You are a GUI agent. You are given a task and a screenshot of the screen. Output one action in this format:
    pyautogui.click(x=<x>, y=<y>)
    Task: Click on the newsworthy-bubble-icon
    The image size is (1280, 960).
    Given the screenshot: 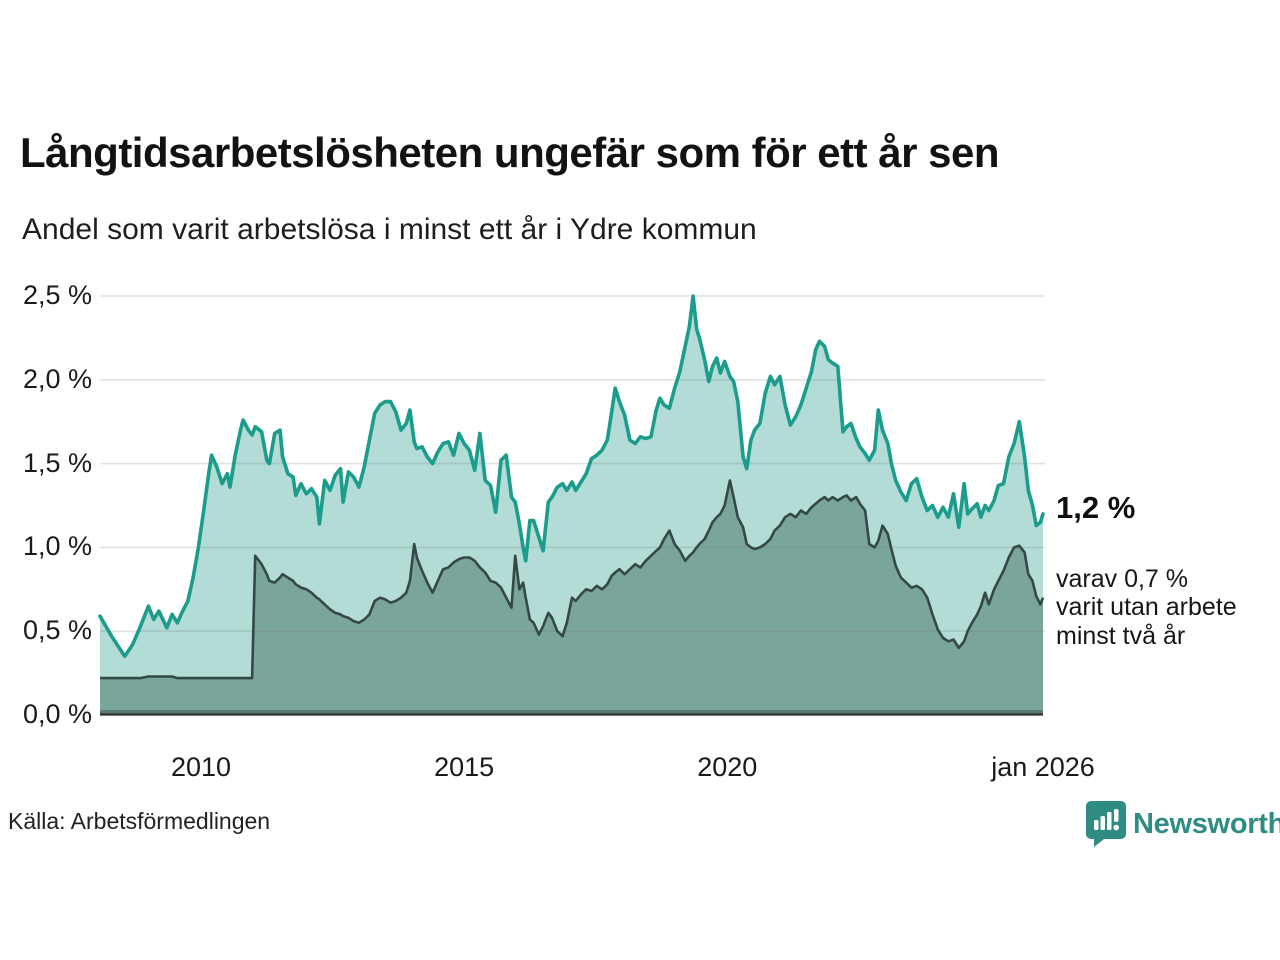 What is the action you would take?
    pyautogui.click(x=1106, y=824)
    